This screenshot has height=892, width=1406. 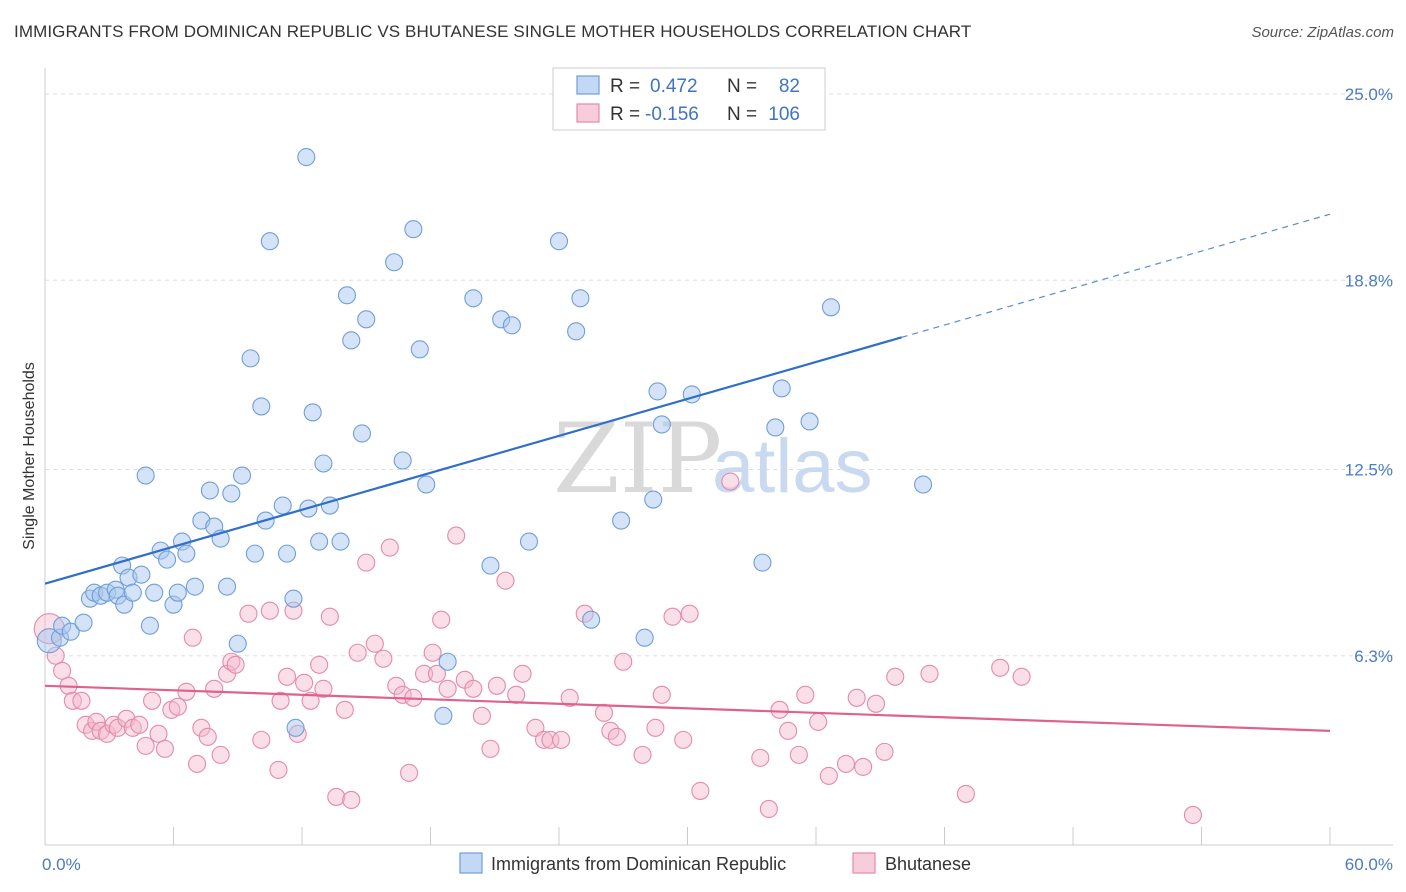 I want to click on x-tick-labels: 0.0% 60.0%, so click(x=717, y=864).